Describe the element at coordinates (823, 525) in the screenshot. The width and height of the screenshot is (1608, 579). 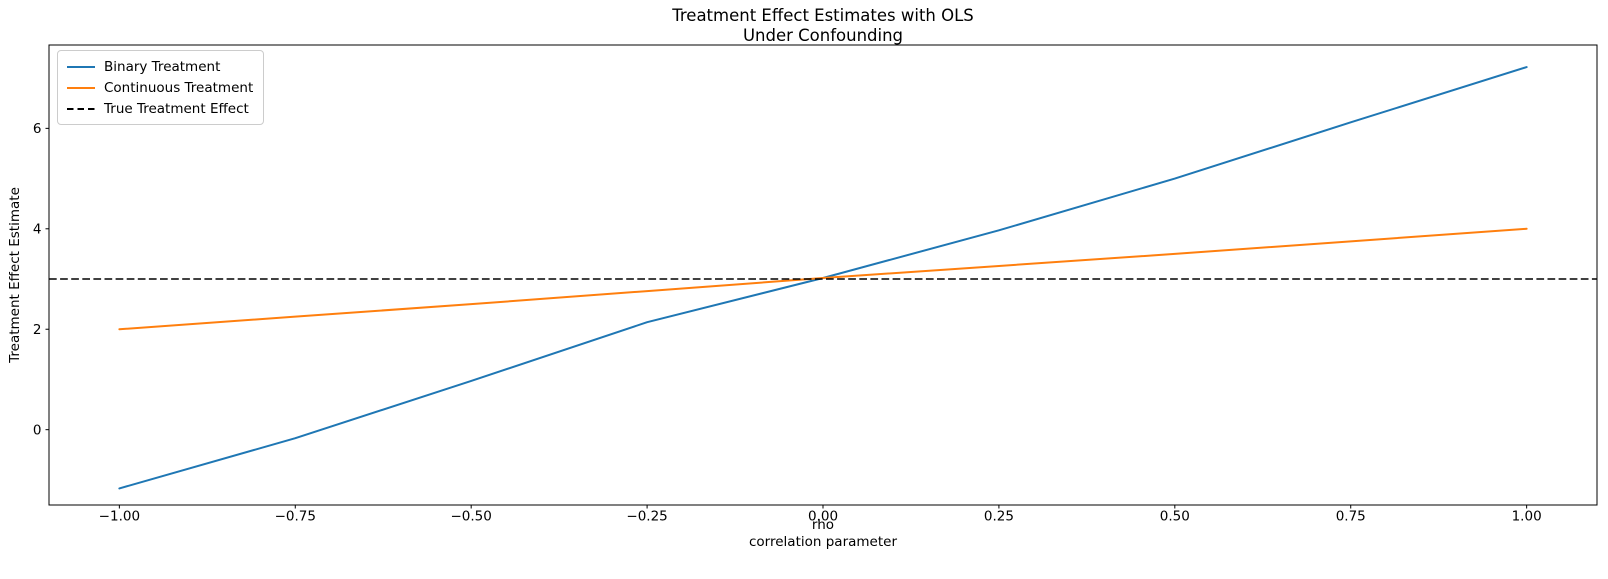
I see `x-axis-label-line1: rho` at that location.